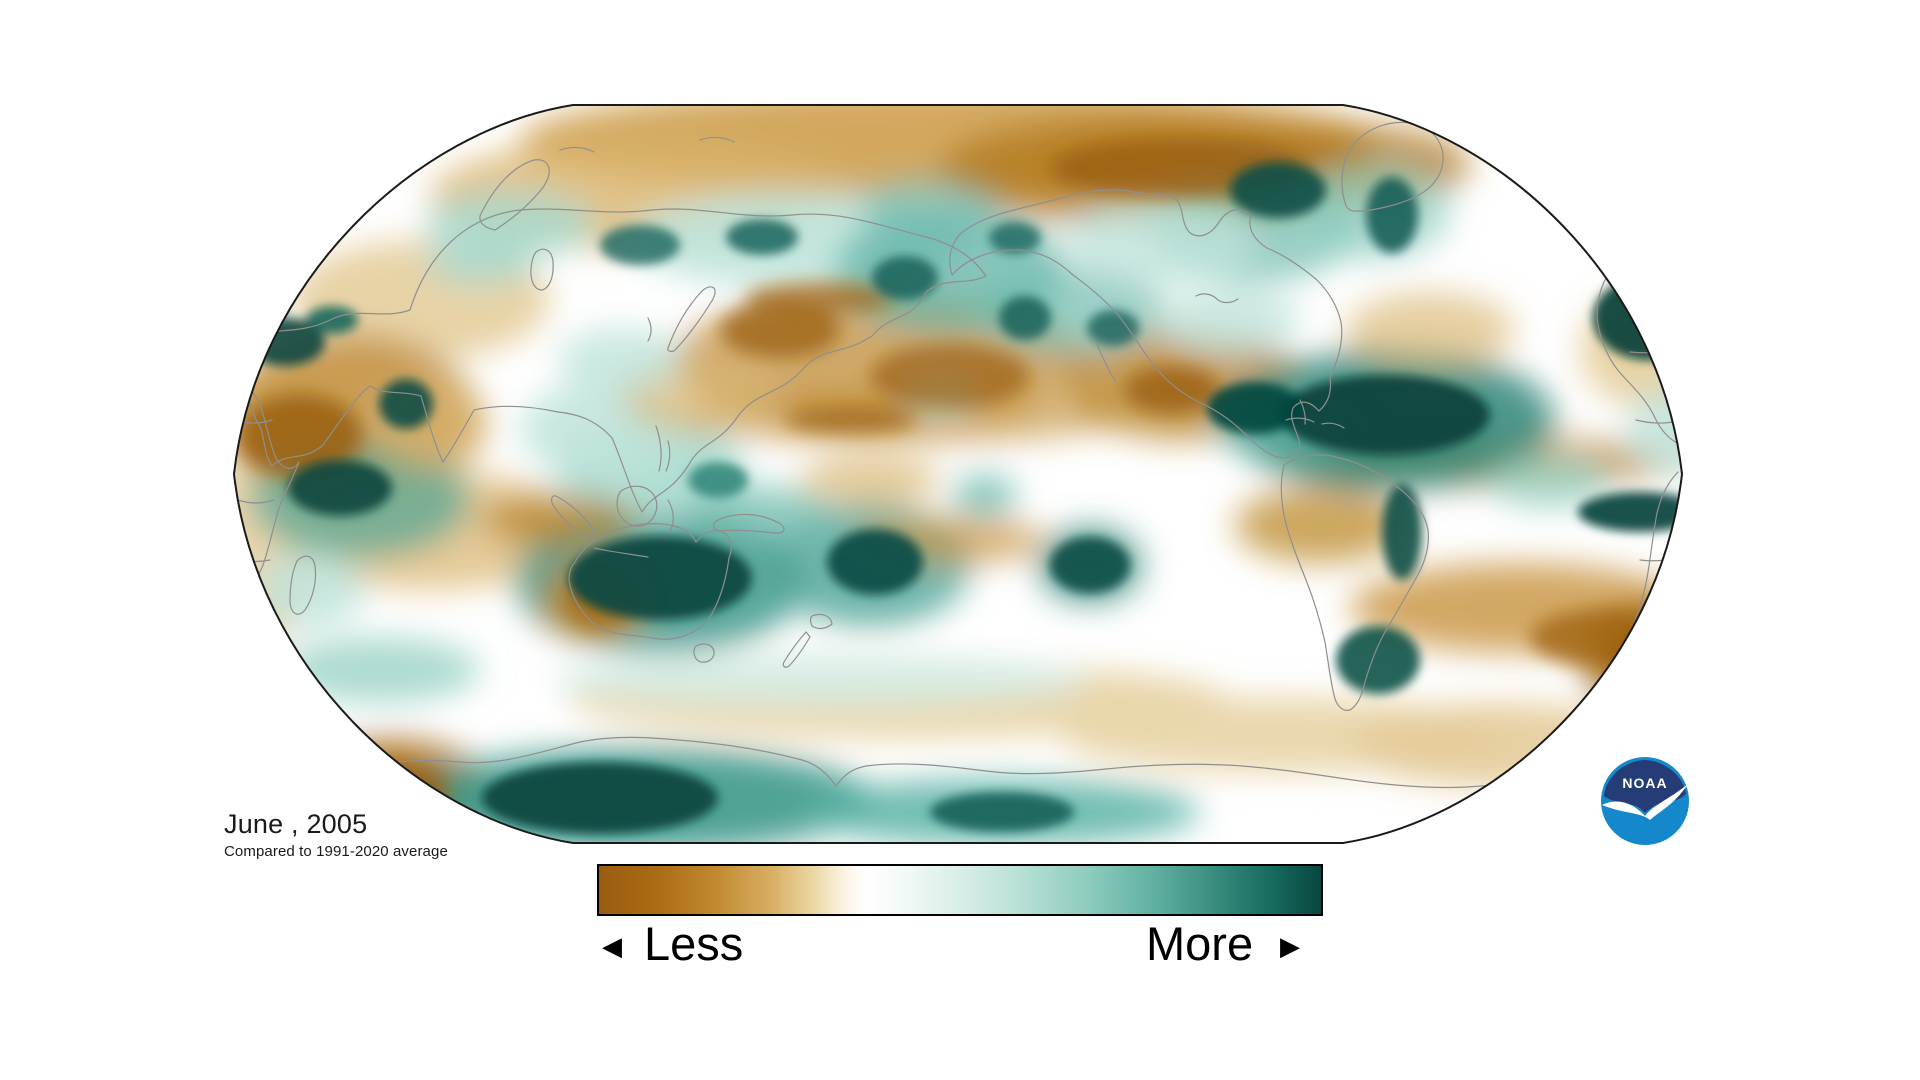 This screenshot has height=1080, width=1920. I want to click on noaa-seagull-icon, so click(1645, 802).